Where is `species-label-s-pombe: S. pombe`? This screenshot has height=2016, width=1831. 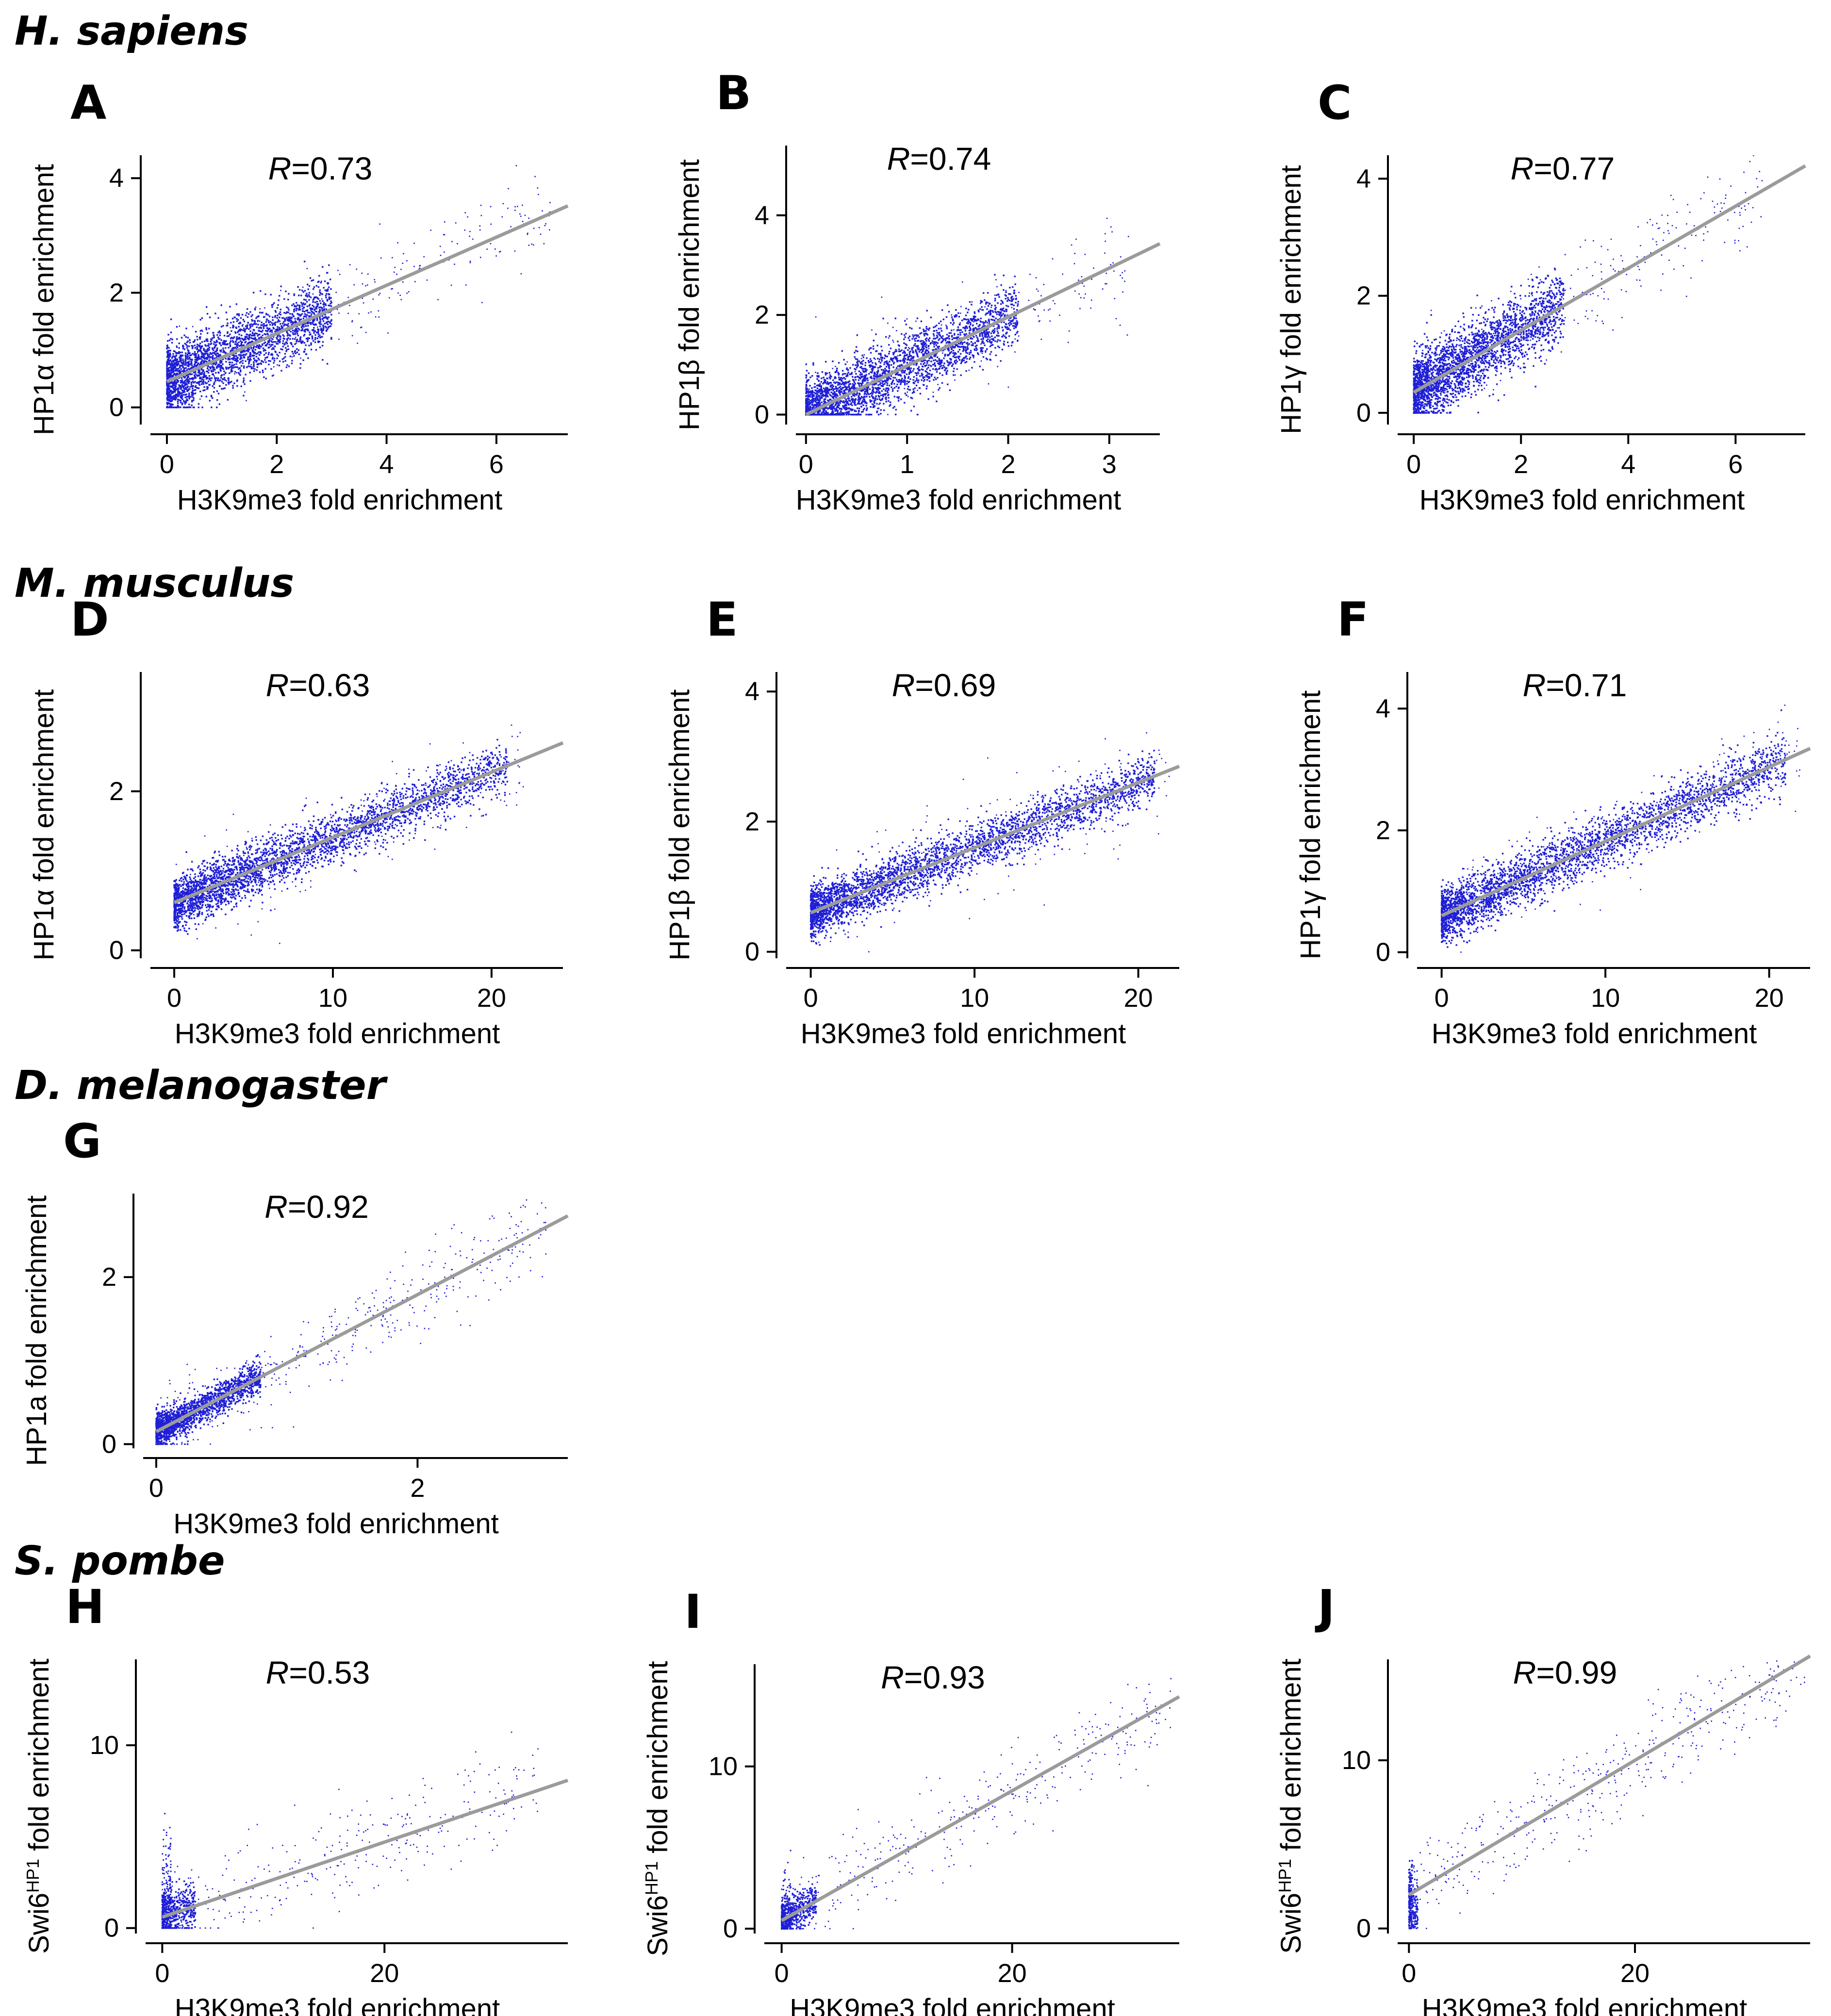 species-label-s-pombe: S. pombe is located at coordinates (120, 1561).